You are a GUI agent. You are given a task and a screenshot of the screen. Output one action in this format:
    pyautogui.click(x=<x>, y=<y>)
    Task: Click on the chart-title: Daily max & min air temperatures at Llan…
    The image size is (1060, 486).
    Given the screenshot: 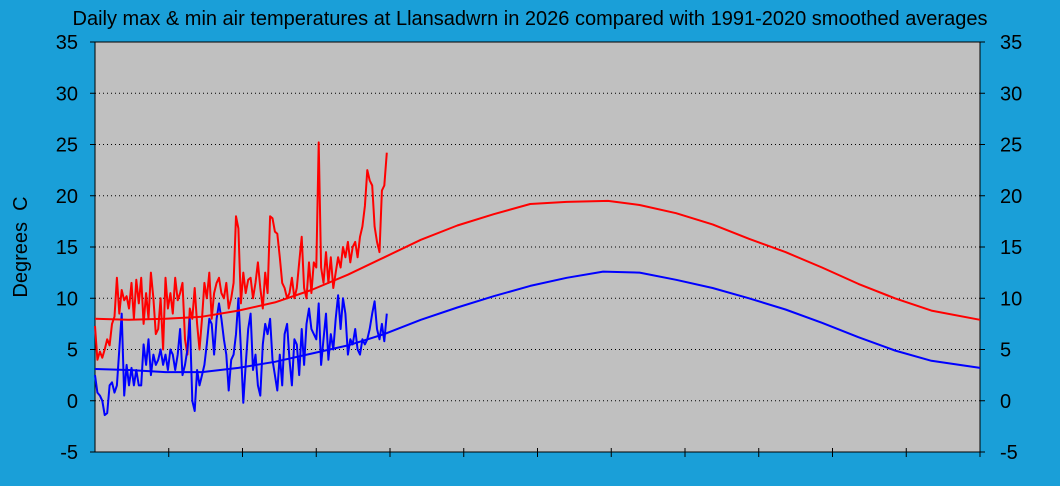 What is the action you would take?
    pyautogui.click(x=530, y=19)
    